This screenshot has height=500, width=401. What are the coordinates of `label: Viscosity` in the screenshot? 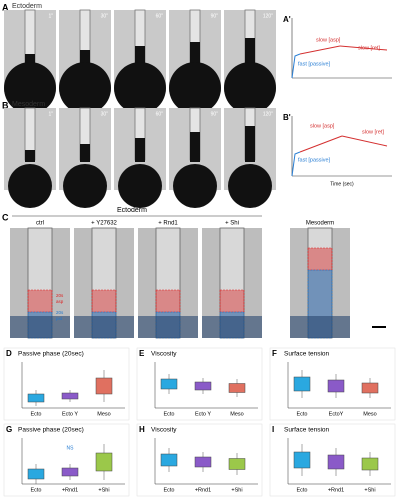 It's located at (164, 354).